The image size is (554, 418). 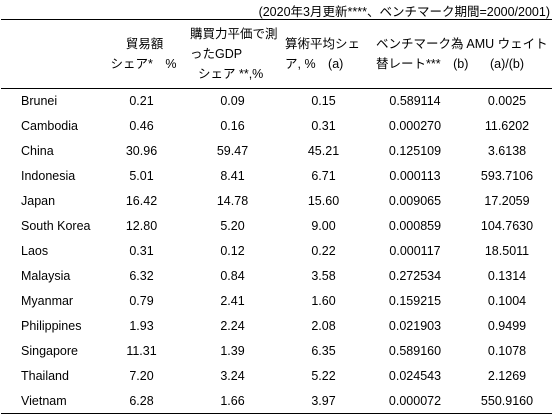 What do you see at coordinates (415, 226) in the screenshot?
I see `benchmark-rate-cell: 0.000859` at bounding box center [415, 226].